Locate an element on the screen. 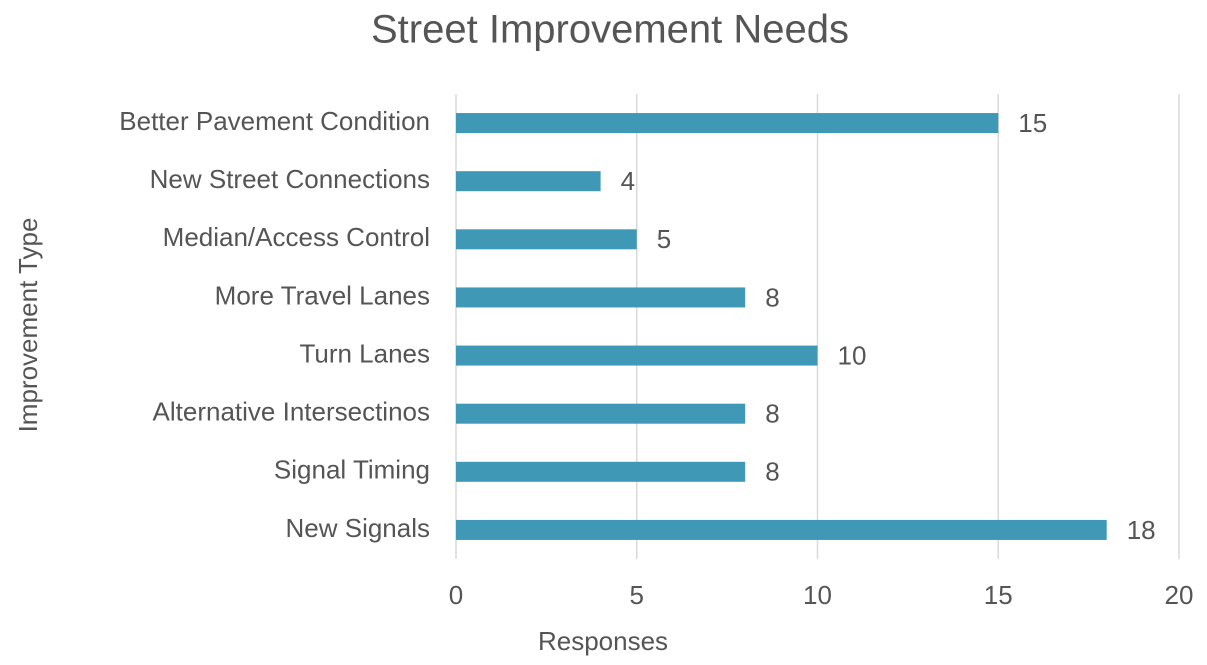 Image resolution: width=1207 pixels, height=665 pixels. y-tick-label: Alternative Intersectinos is located at coordinates (291, 412).